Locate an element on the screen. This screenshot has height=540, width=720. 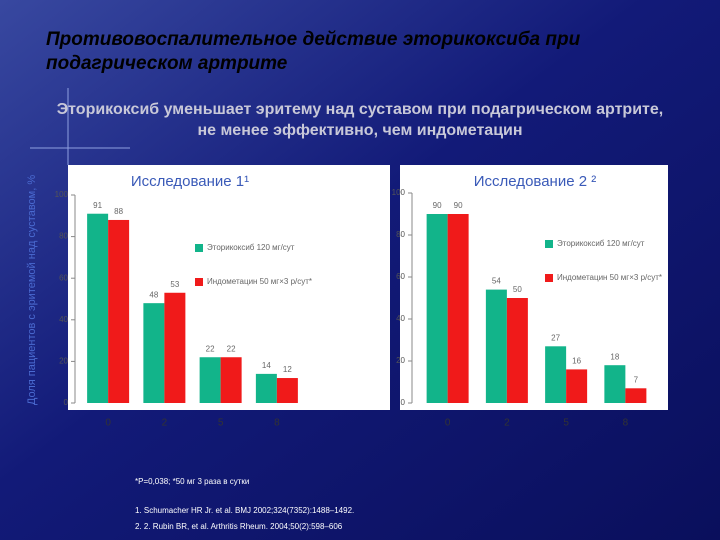
chart-title: Исследование 2 ² is located at coordinates (535, 181).